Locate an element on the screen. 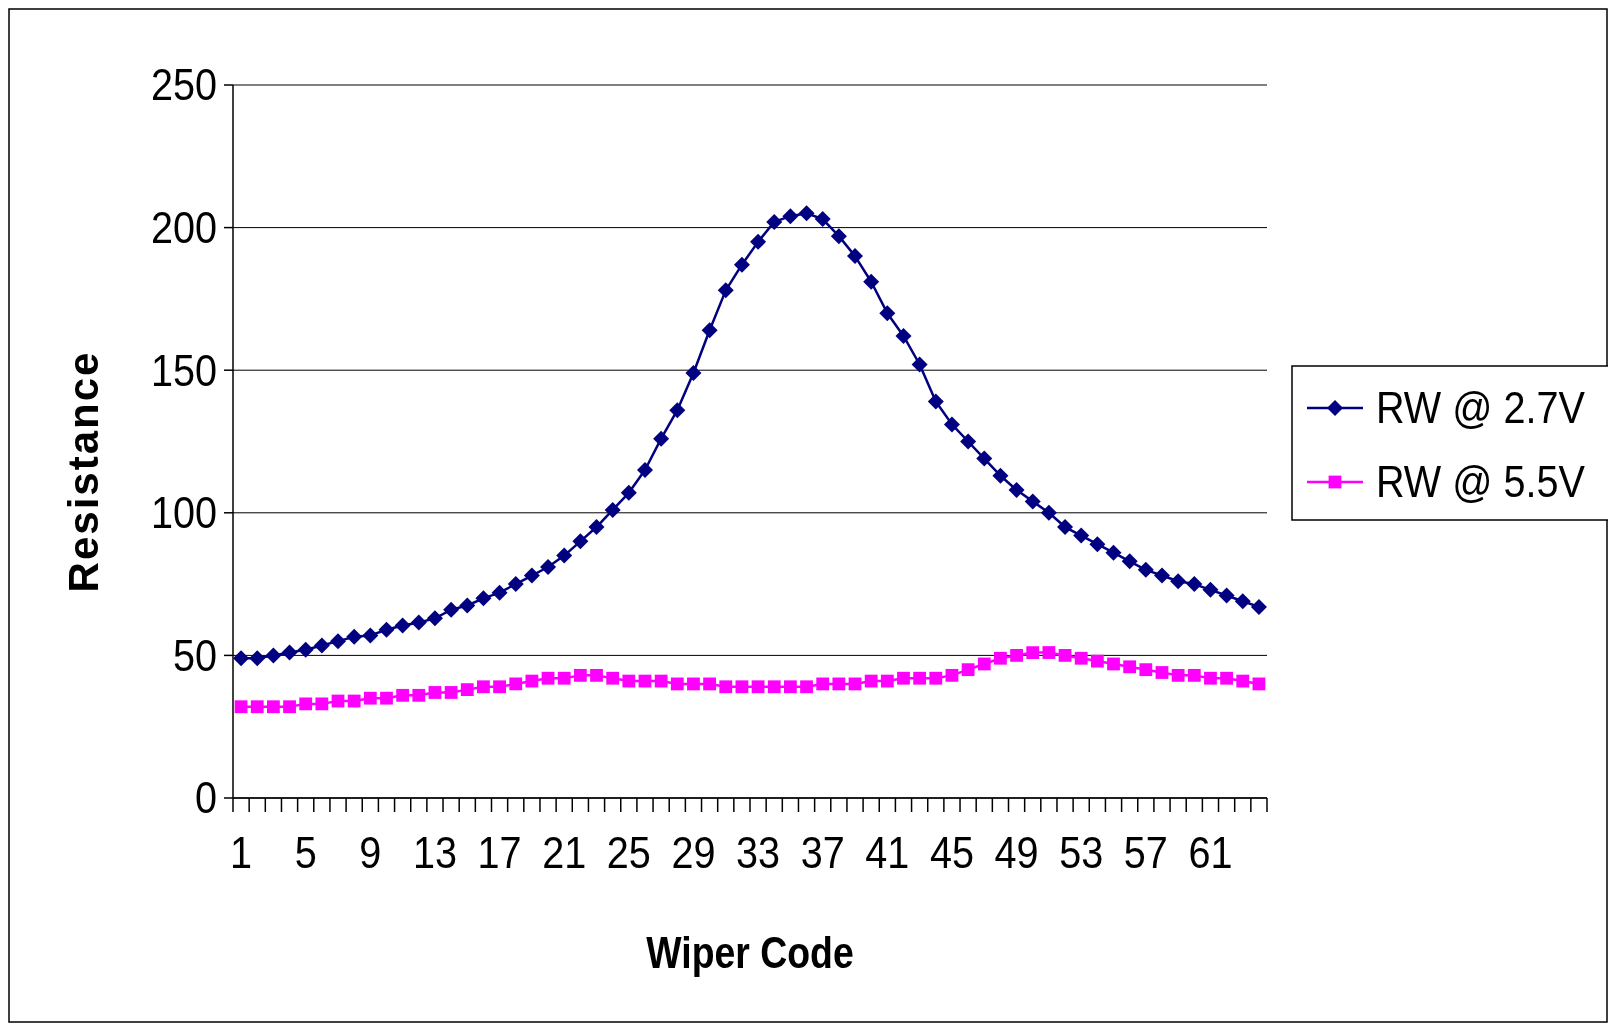 The height and width of the screenshot is (1033, 1623). x-tick-label: 41 is located at coordinates (887, 853).